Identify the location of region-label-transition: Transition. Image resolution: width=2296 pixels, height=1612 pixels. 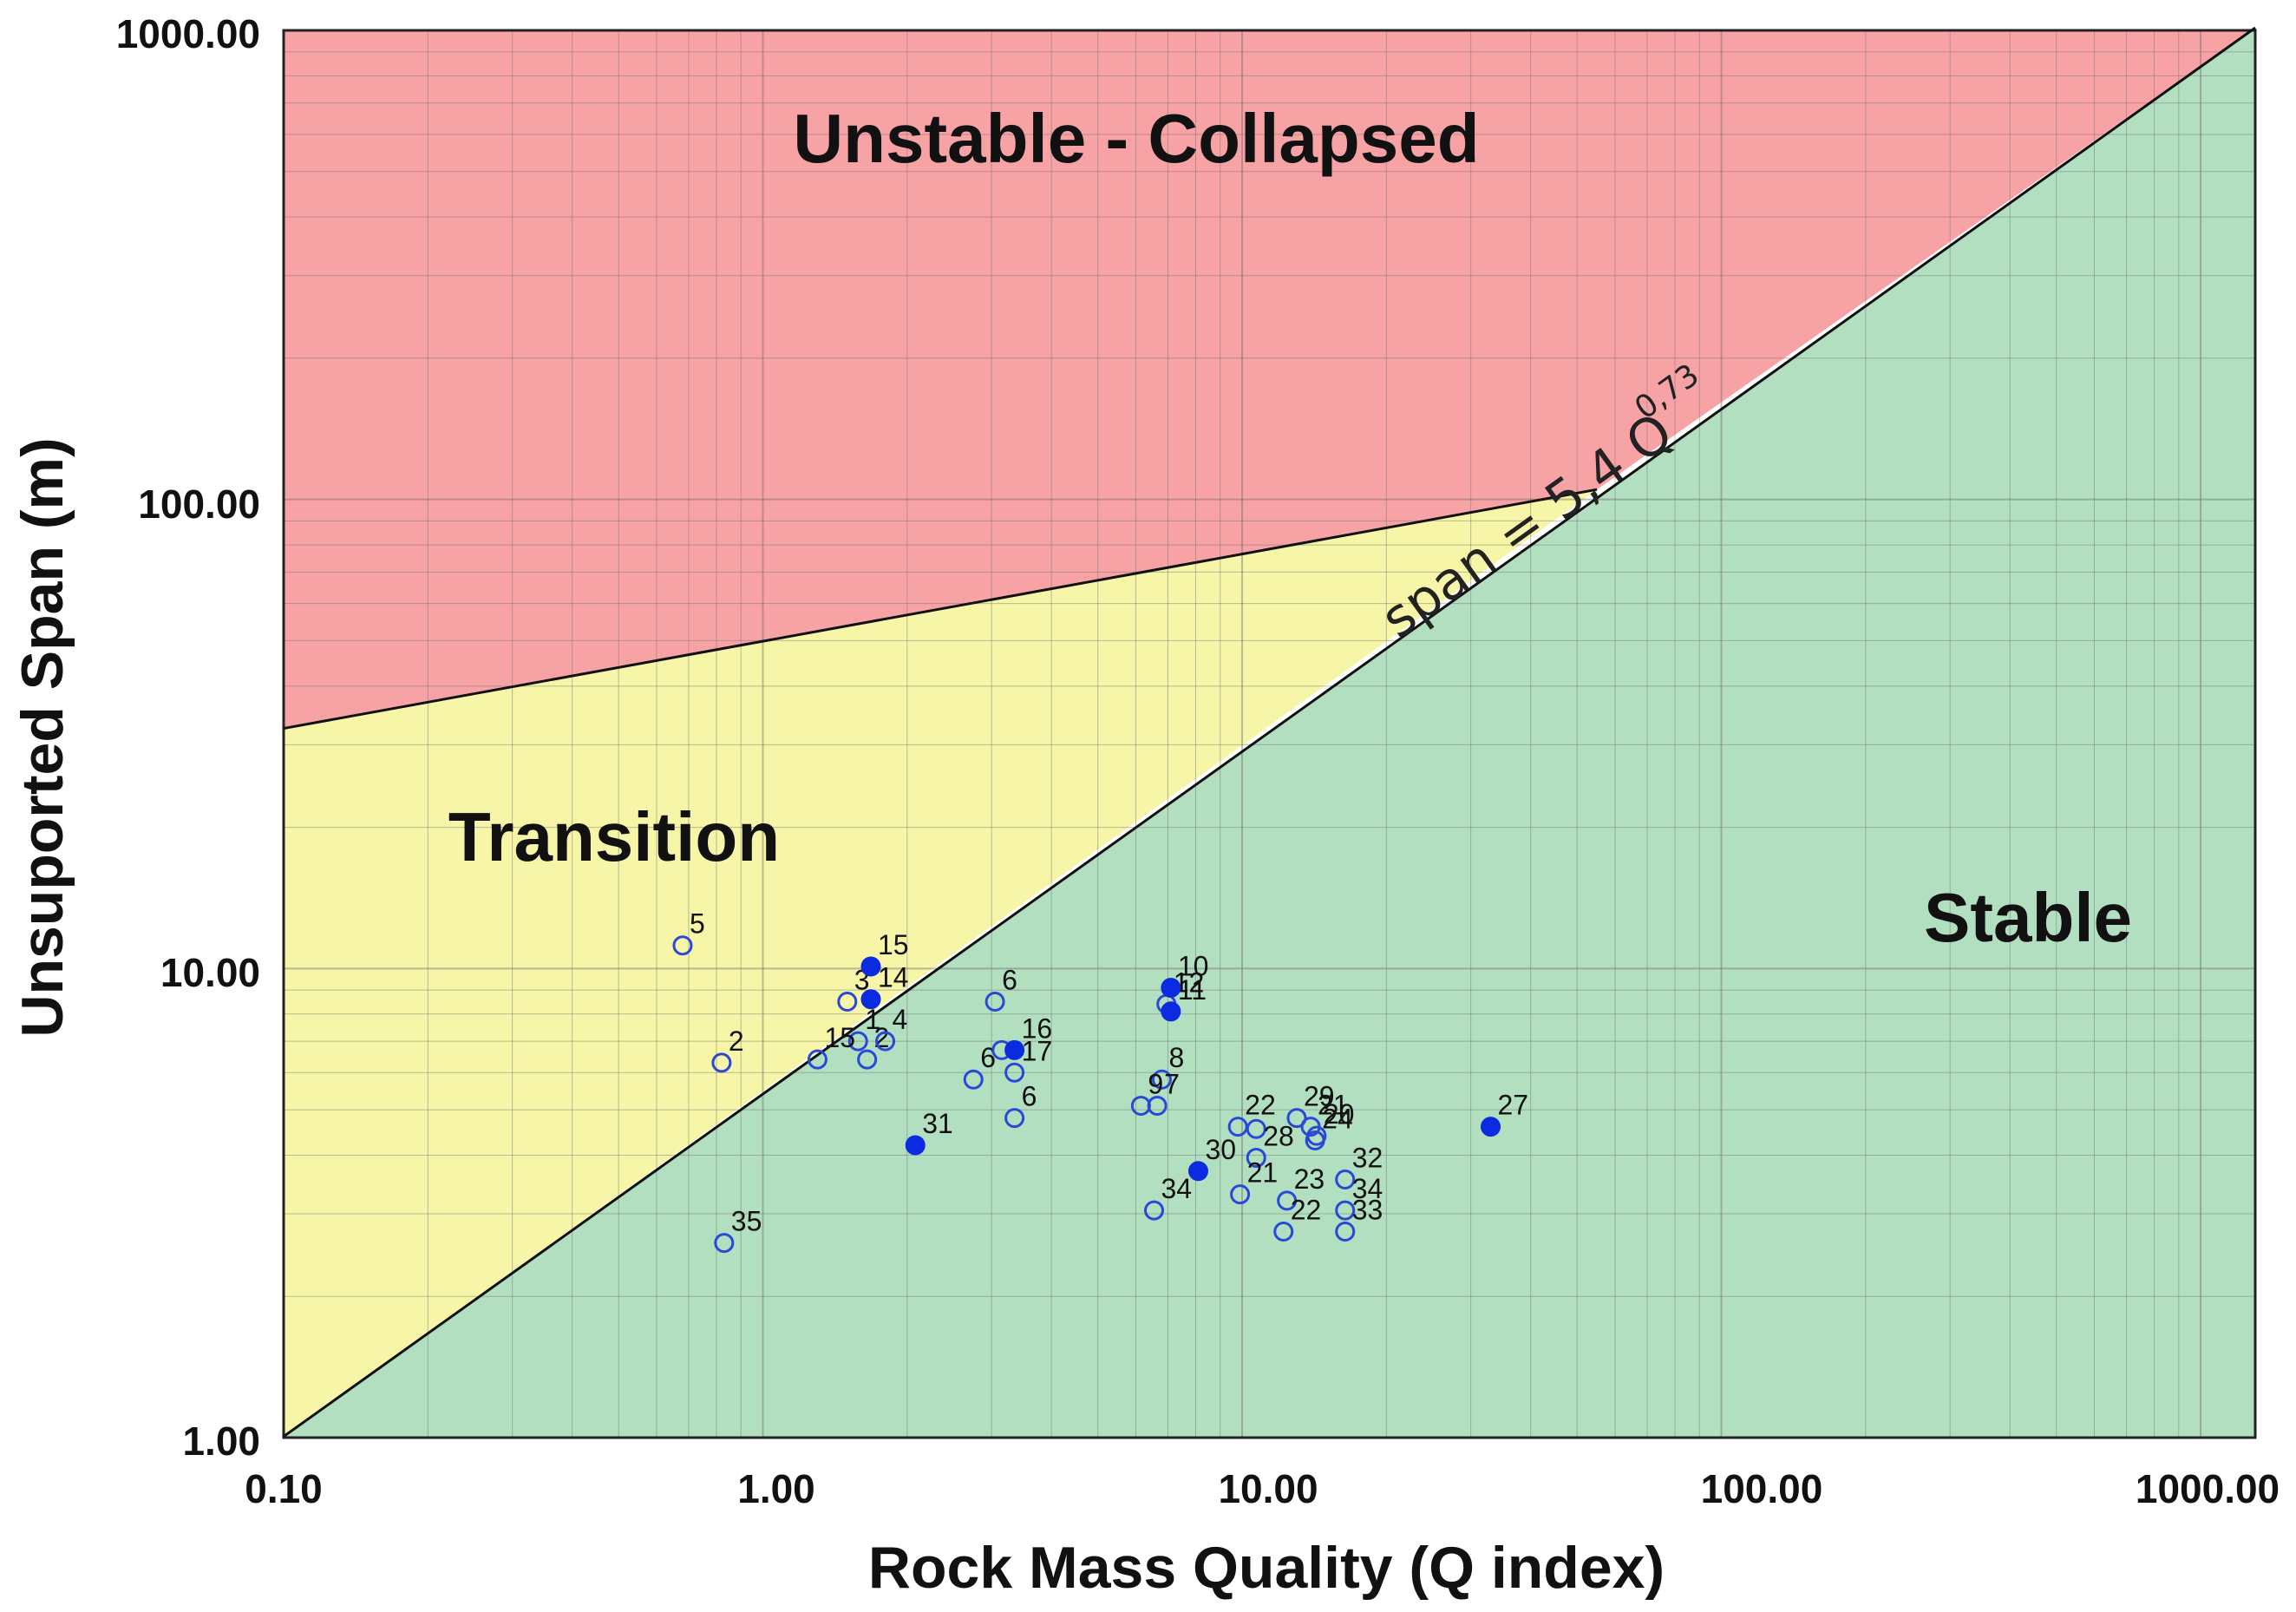
(614, 837).